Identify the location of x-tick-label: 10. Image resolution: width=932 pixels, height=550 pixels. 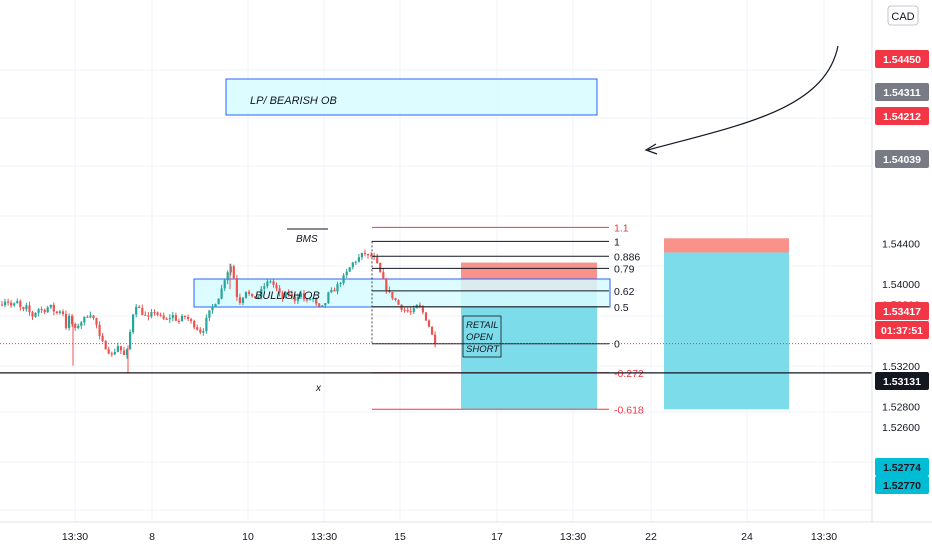
(248, 537).